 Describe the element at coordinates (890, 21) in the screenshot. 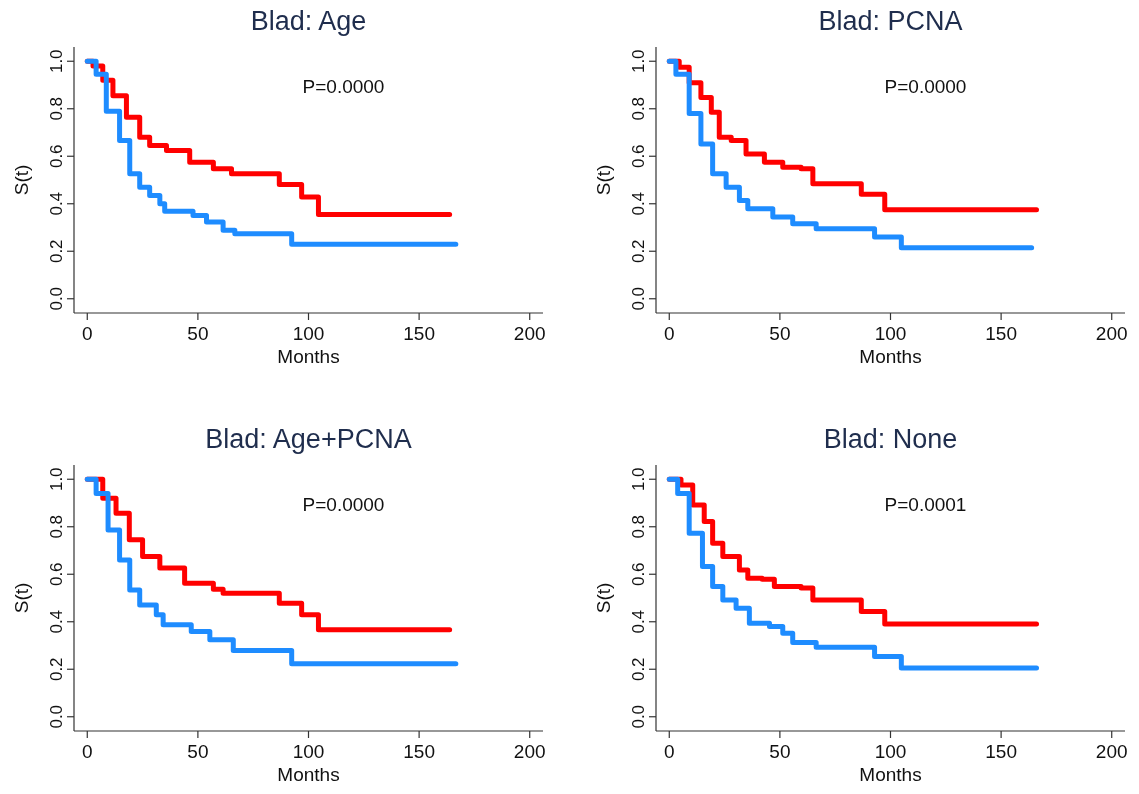

I see `chart-title: Blad: PCNA` at that location.